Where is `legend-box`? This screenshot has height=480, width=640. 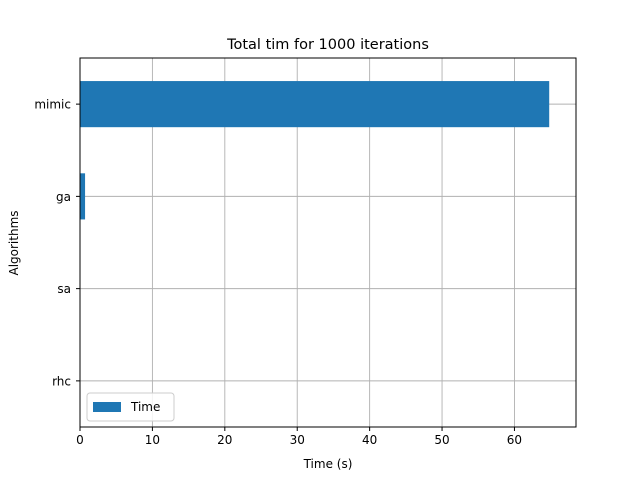 legend-box is located at coordinates (130, 407).